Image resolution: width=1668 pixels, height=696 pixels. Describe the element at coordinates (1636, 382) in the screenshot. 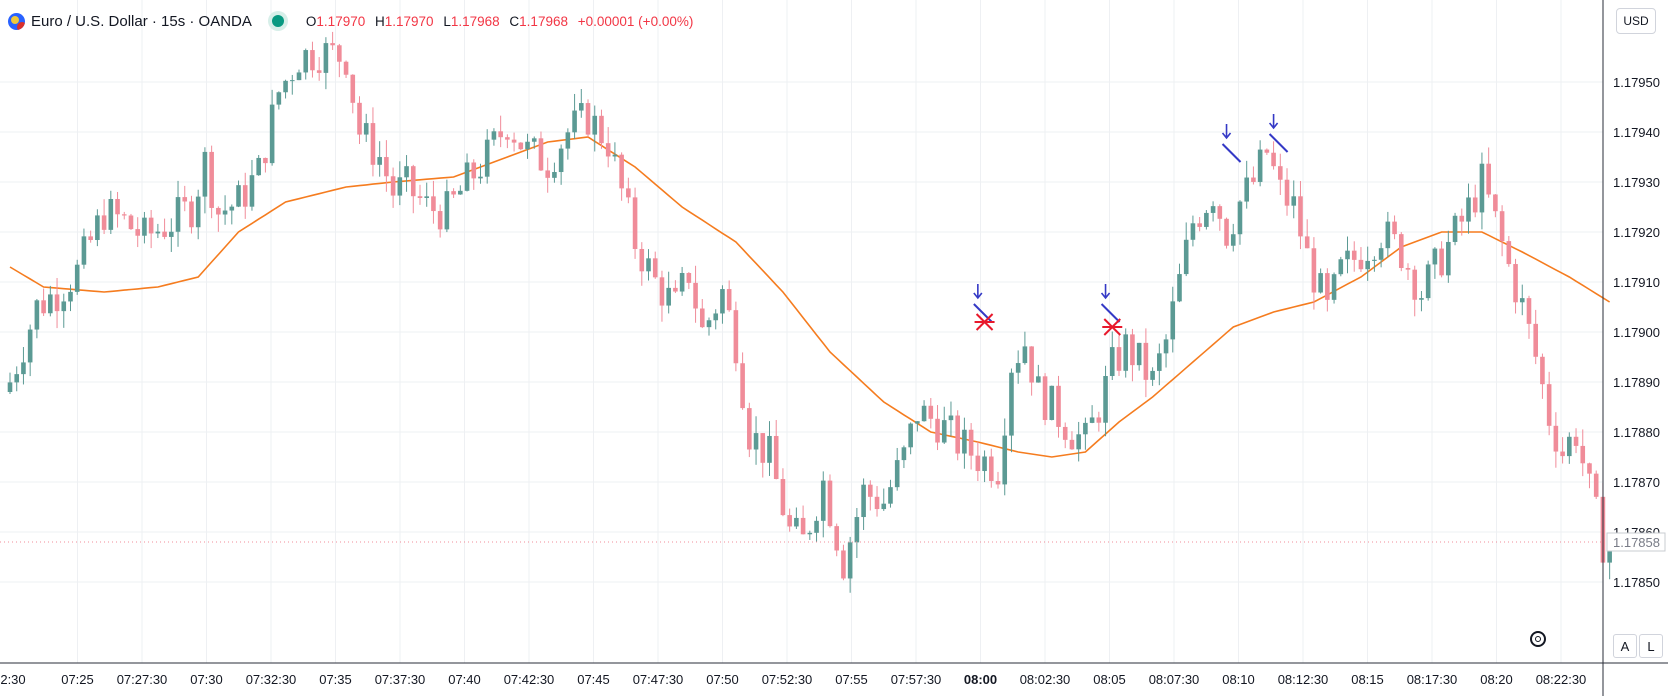

I see `price-tick-label: 1.17890` at that location.